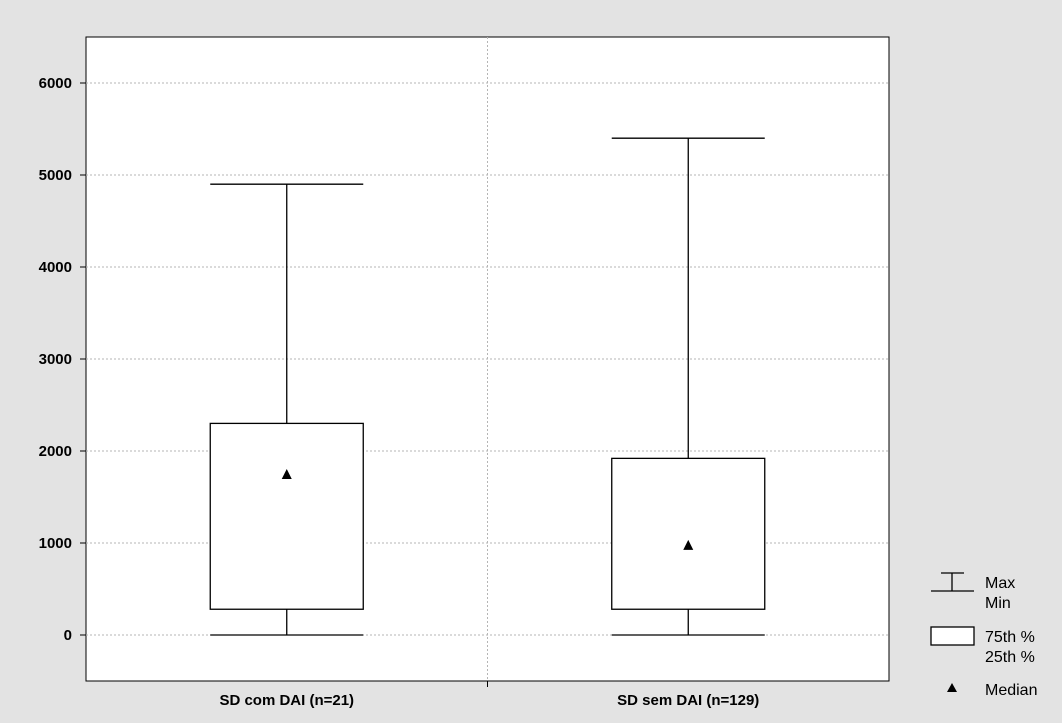  Describe the element at coordinates (688, 700) in the screenshot. I see `x-category-label: SD sem DAI (n=129)` at that location.